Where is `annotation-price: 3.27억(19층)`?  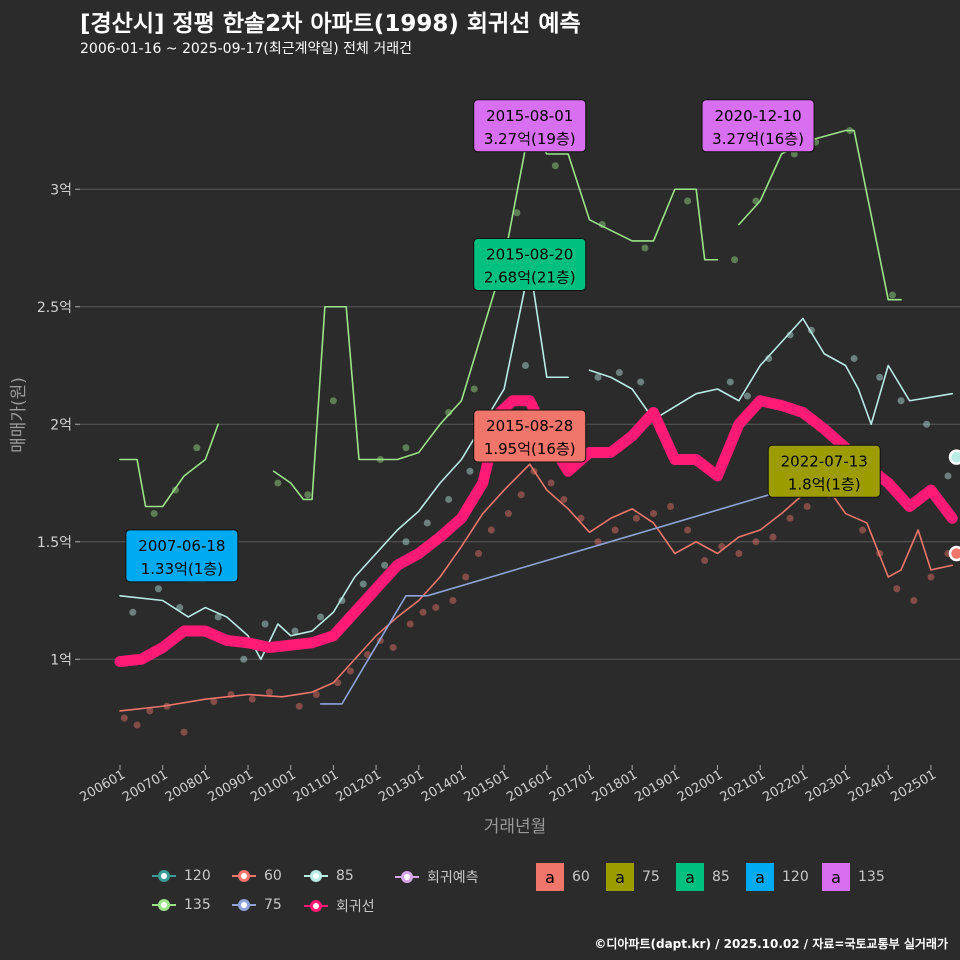
annotation-price: 3.27억(19층) is located at coordinates (530, 139).